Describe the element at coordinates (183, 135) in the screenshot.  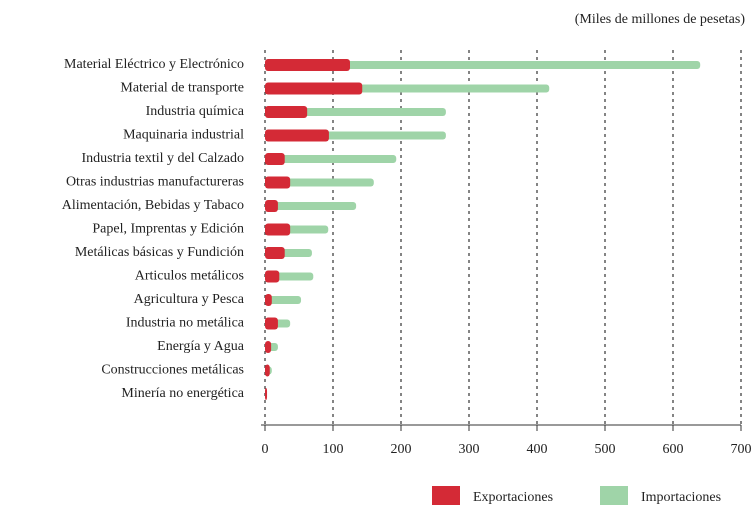
I see `category-label: Maquinaria industrial` at that location.